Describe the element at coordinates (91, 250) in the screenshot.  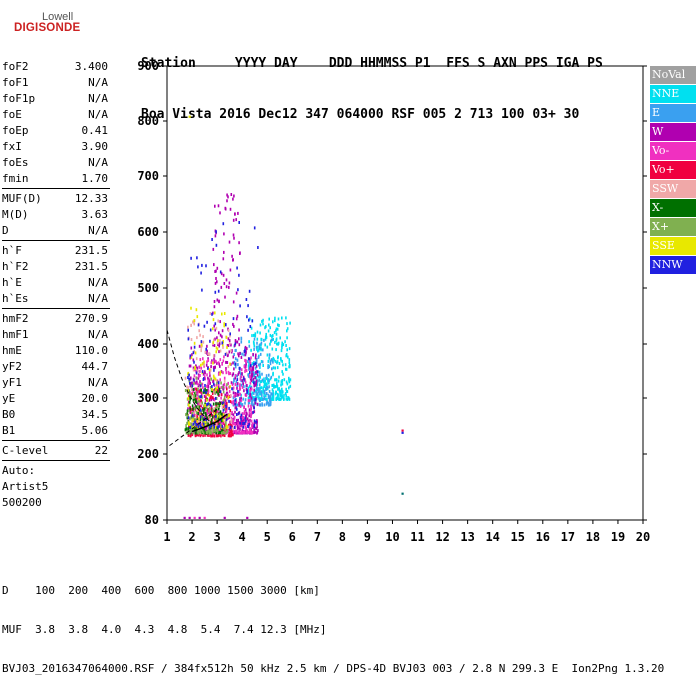
I see `param-value: 231.5` at that location.